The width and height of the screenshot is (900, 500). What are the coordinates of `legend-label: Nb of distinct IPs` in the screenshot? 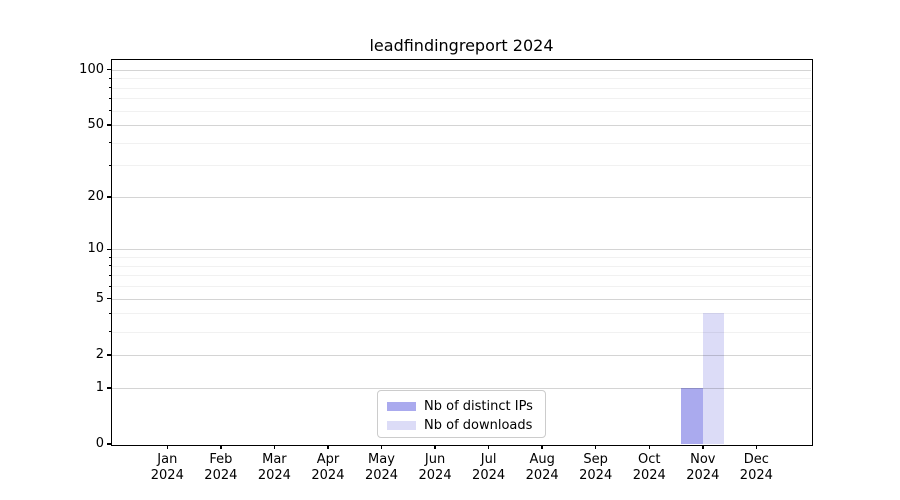 It's located at (478, 406).